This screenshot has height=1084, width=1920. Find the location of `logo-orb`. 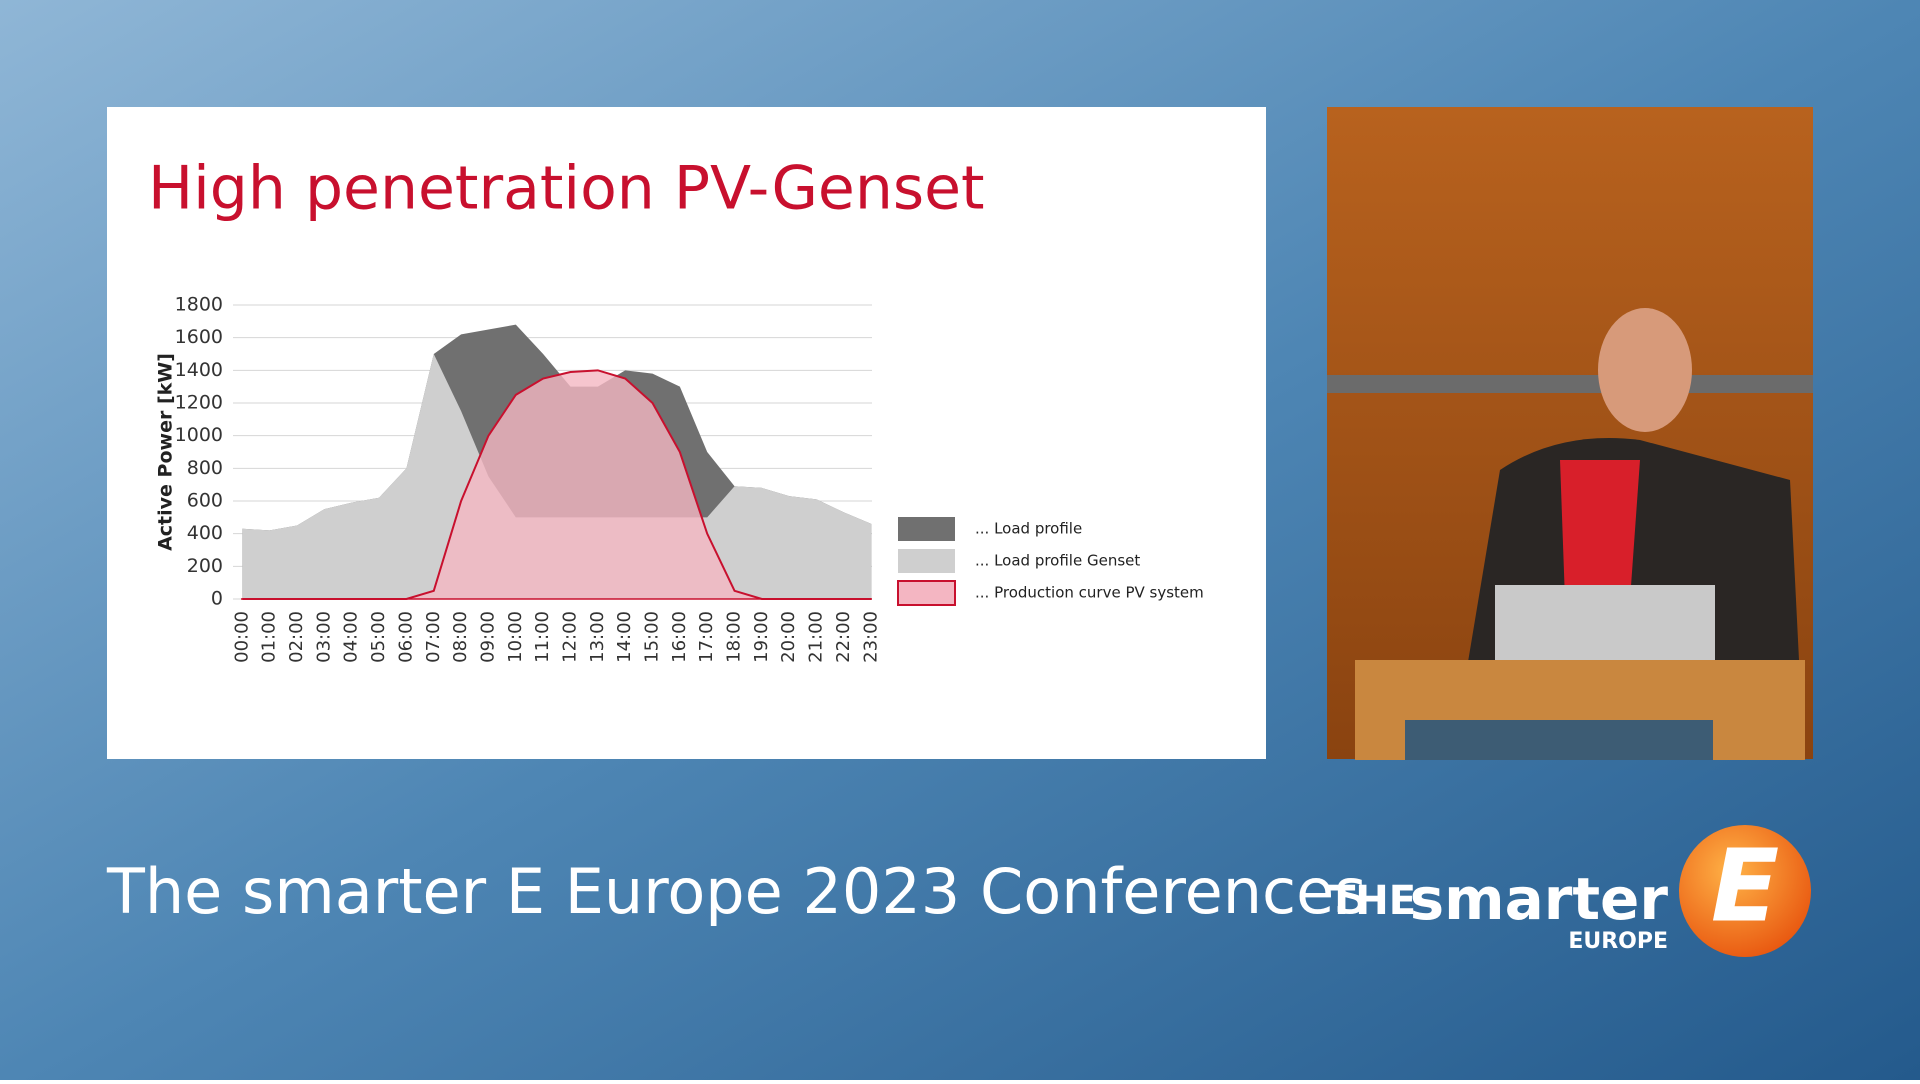

logo-orb is located at coordinates (1745, 891).